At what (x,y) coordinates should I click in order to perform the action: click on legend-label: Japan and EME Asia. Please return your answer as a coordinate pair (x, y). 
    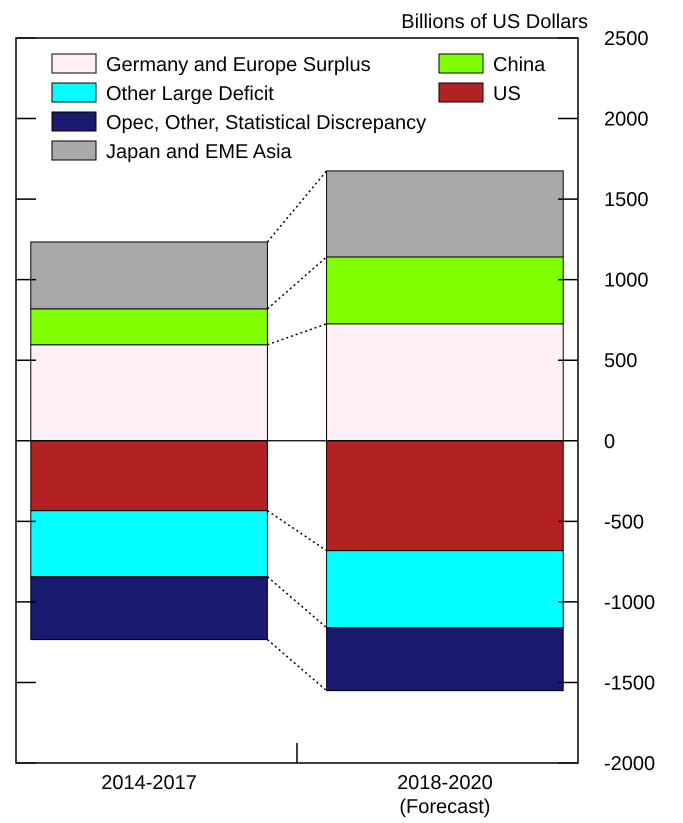
    Looking at the image, I should click on (199, 152).